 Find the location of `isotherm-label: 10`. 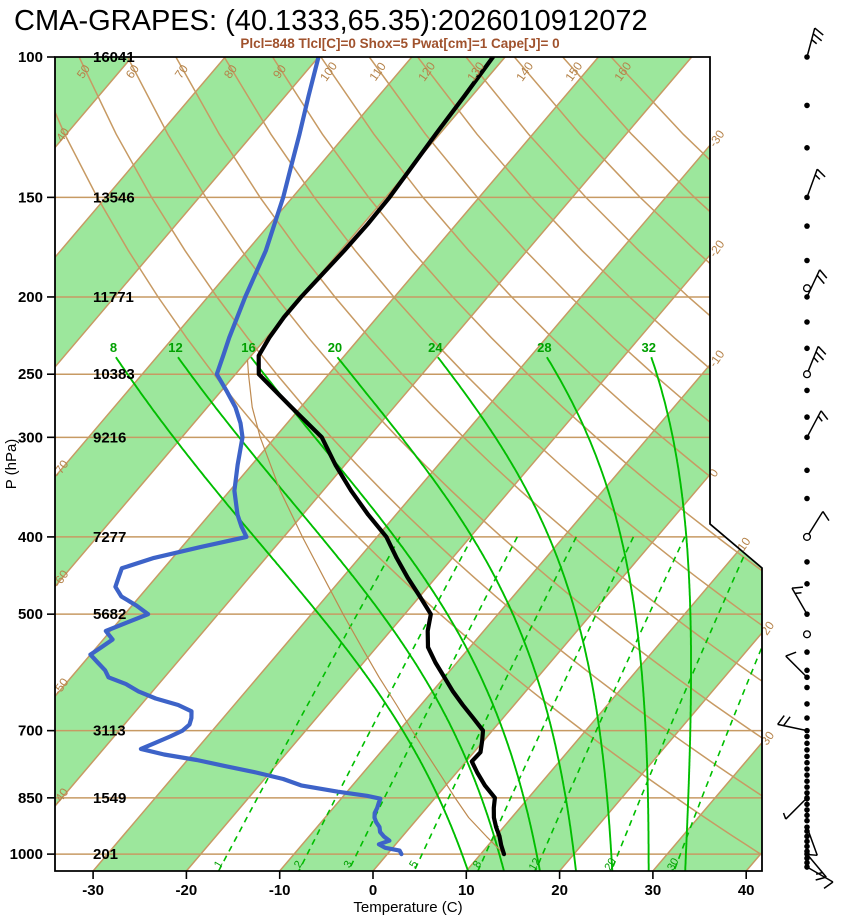

isotherm-label: 10 is located at coordinates (743, 543).